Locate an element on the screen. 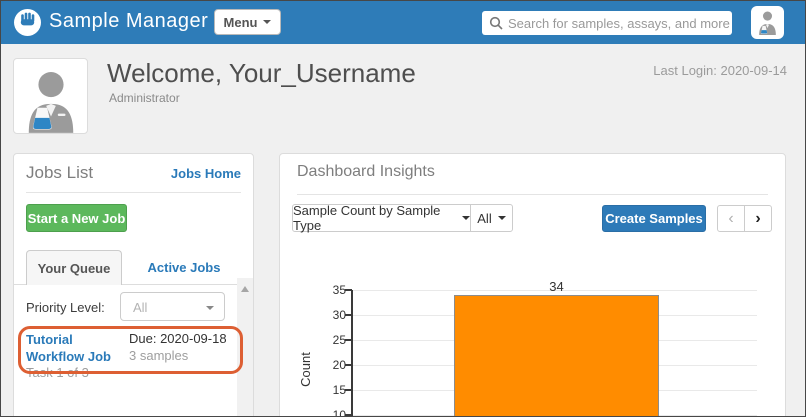  bar-sample-count is located at coordinates (556, 355).